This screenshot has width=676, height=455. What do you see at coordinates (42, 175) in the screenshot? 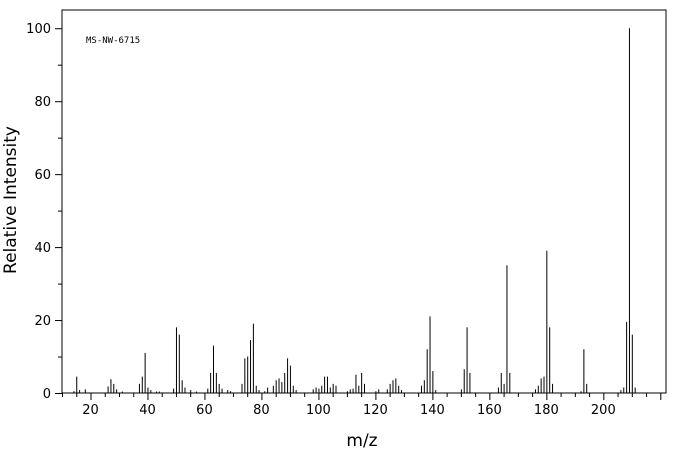
I see `y-tick-label-60: 60` at bounding box center [42, 175].